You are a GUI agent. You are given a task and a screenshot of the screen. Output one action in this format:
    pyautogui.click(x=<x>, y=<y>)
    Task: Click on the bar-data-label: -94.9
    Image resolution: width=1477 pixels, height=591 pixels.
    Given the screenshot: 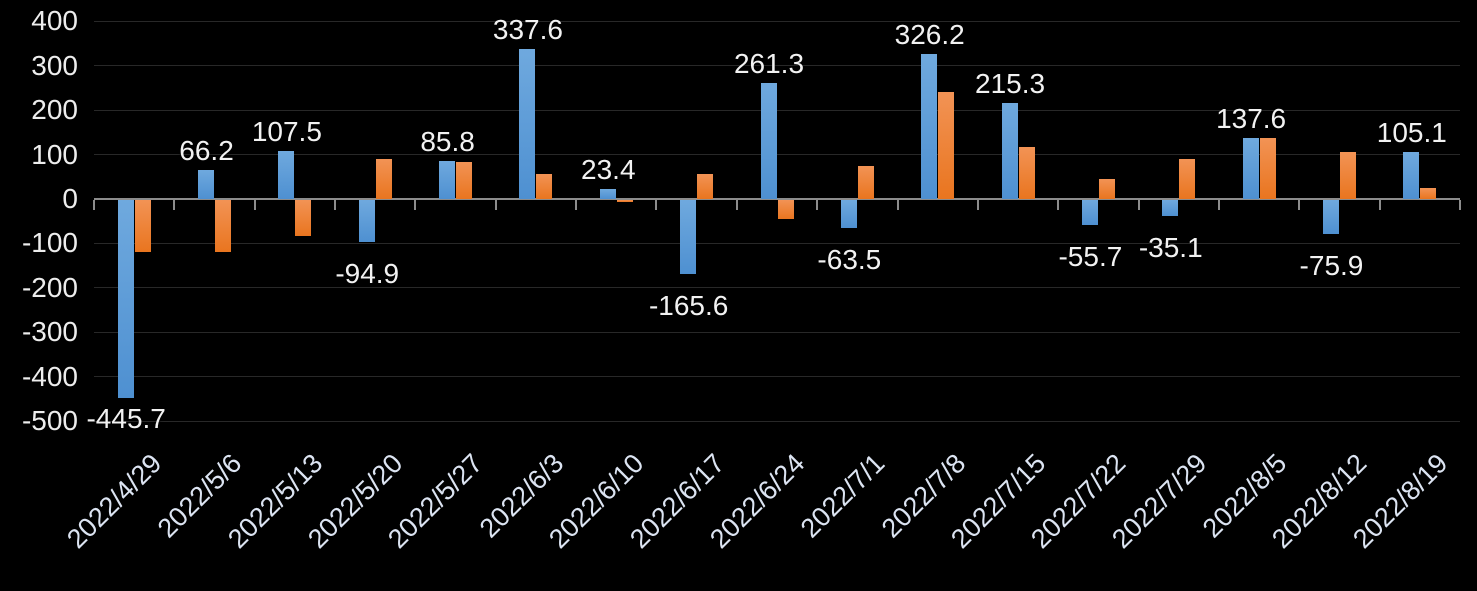 What is the action you would take?
    pyautogui.click(x=367, y=274)
    